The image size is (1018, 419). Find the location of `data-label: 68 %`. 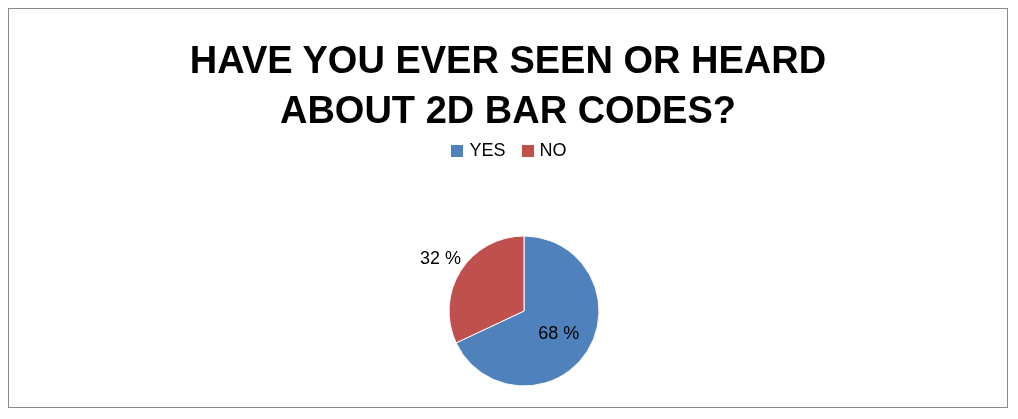

data-label: 68 % is located at coordinates (559, 333).